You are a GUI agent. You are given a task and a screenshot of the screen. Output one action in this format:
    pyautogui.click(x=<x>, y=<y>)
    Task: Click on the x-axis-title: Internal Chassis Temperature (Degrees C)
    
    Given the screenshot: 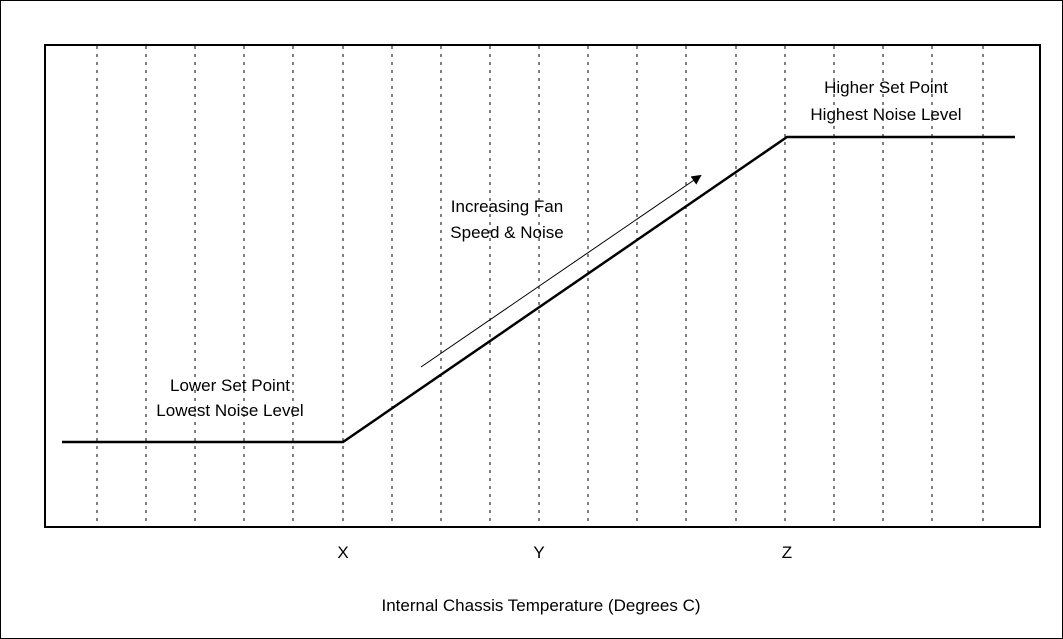 What is the action you would take?
    pyautogui.click(x=540, y=605)
    